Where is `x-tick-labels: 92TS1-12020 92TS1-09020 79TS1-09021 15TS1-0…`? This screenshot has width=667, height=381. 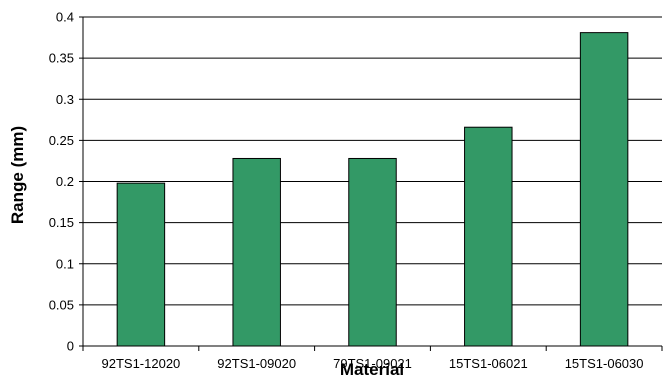
x-tick-labels: 92TS1-12020 92TS1-09020 79TS1-09021 15TS1-0… is located at coordinates (373, 363).